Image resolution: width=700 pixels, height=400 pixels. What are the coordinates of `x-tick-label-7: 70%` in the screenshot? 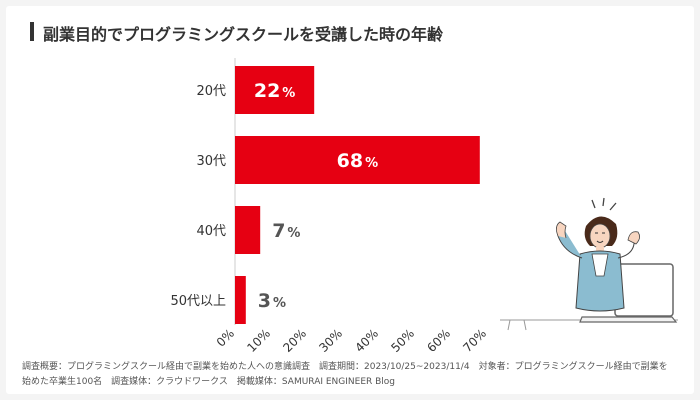 It's located at (474, 340).